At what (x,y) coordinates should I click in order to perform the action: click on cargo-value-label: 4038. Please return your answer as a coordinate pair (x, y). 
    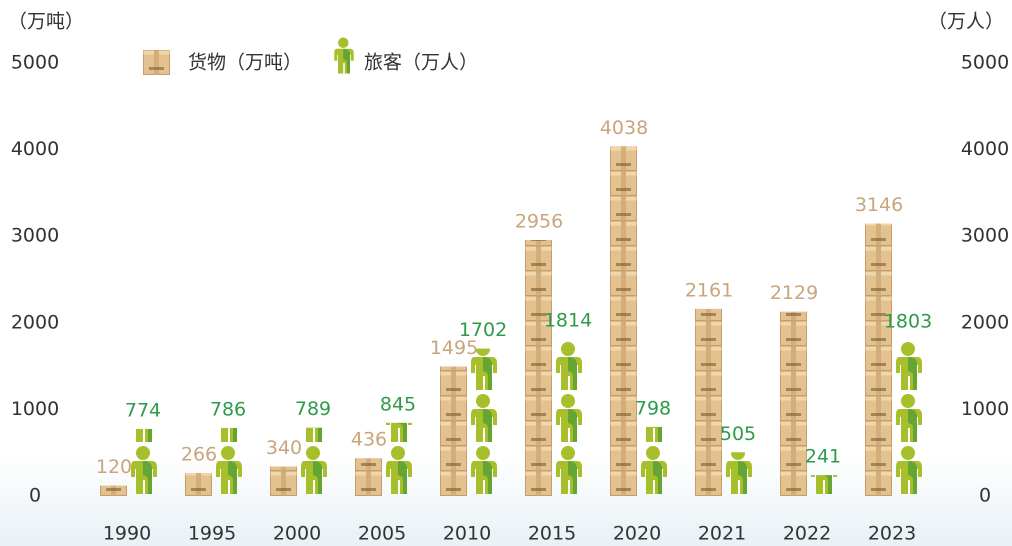
    Looking at the image, I should click on (624, 128).